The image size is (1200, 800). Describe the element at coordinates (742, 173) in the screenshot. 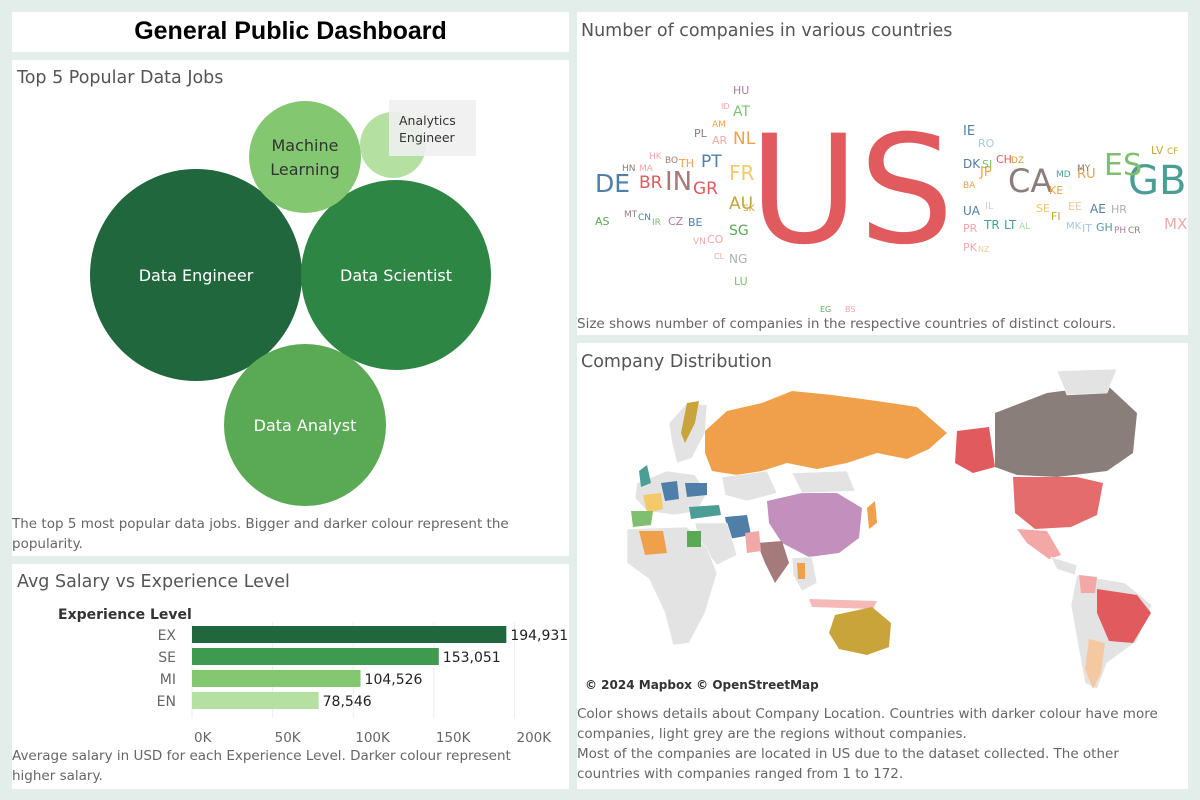

I see `country-word-fr: FR` at that location.